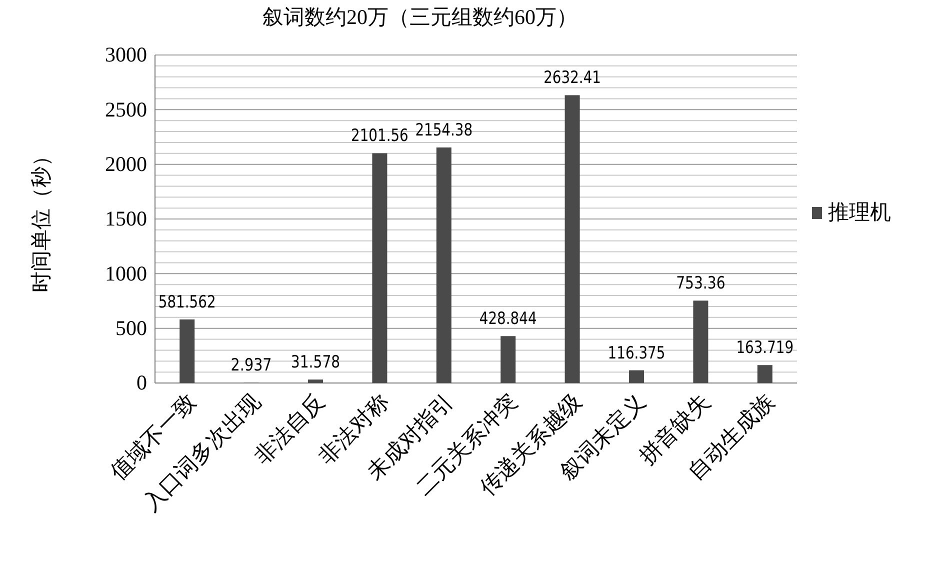  Describe the element at coordinates (193, 302) in the screenshot. I see `data-label: 581.562` at that location.